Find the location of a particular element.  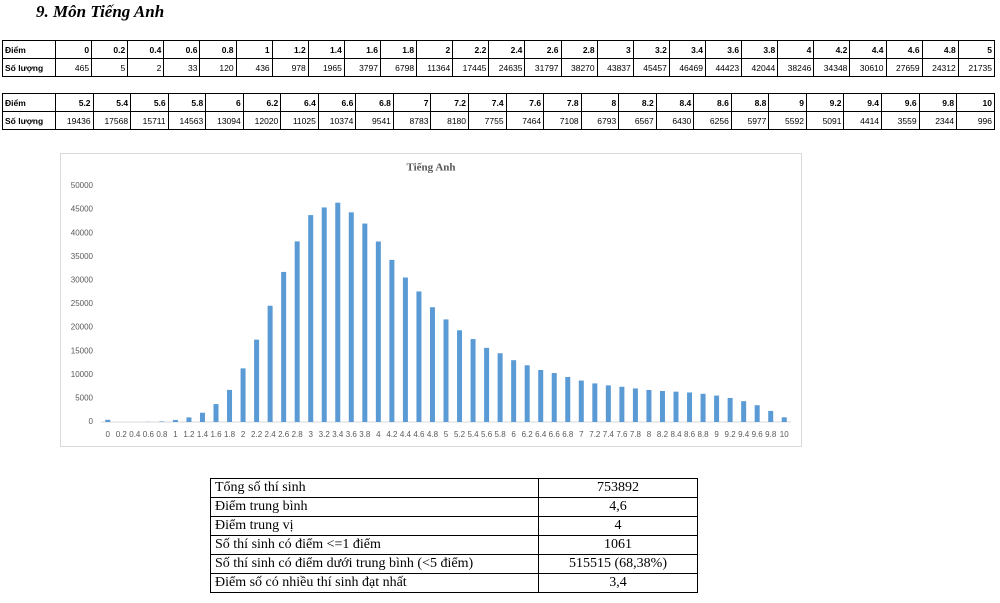

table-cell: 0 is located at coordinates (73, 49).